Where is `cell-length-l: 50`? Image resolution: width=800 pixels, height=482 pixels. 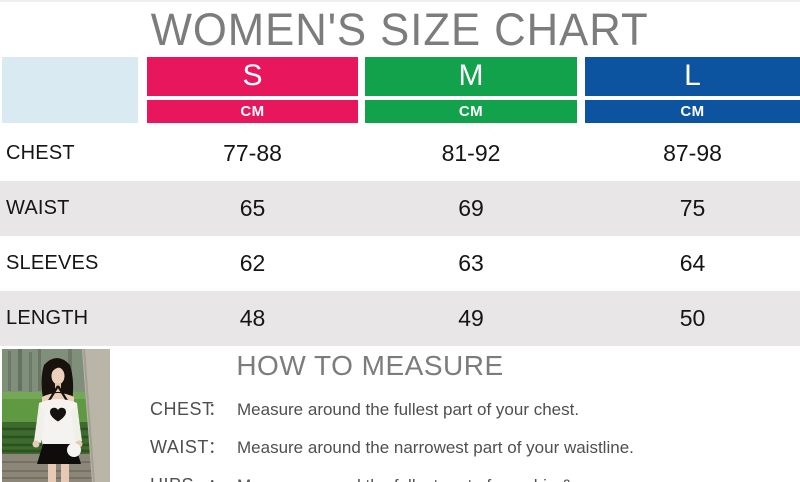 cell-length-l: 50 is located at coordinates (692, 318).